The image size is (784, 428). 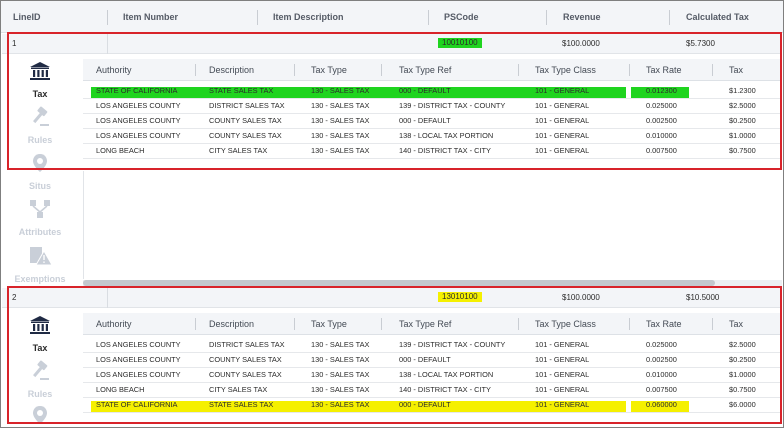 What do you see at coordinates (399, 283) in the screenshot?
I see `scrollbar-thumb` at bounding box center [399, 283].